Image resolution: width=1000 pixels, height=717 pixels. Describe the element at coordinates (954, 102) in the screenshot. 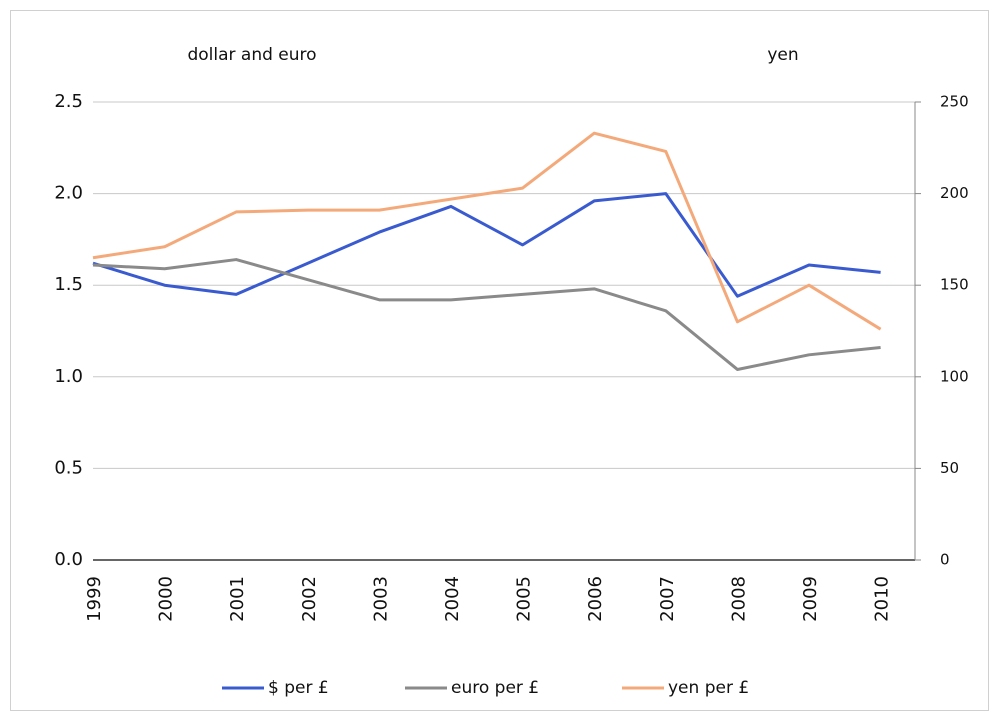

I see `y2-tick-label: 250` at that location.